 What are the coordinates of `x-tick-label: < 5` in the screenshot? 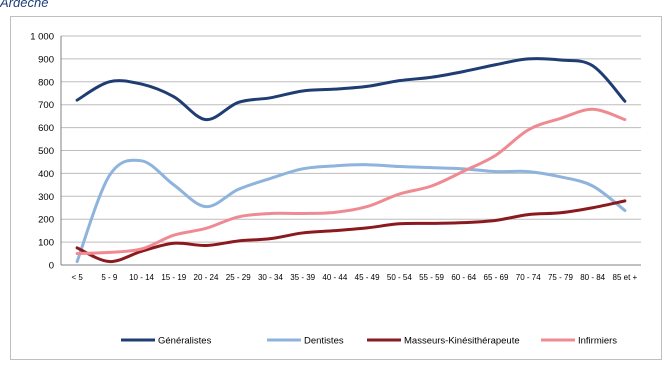 It's located at (77, 277).